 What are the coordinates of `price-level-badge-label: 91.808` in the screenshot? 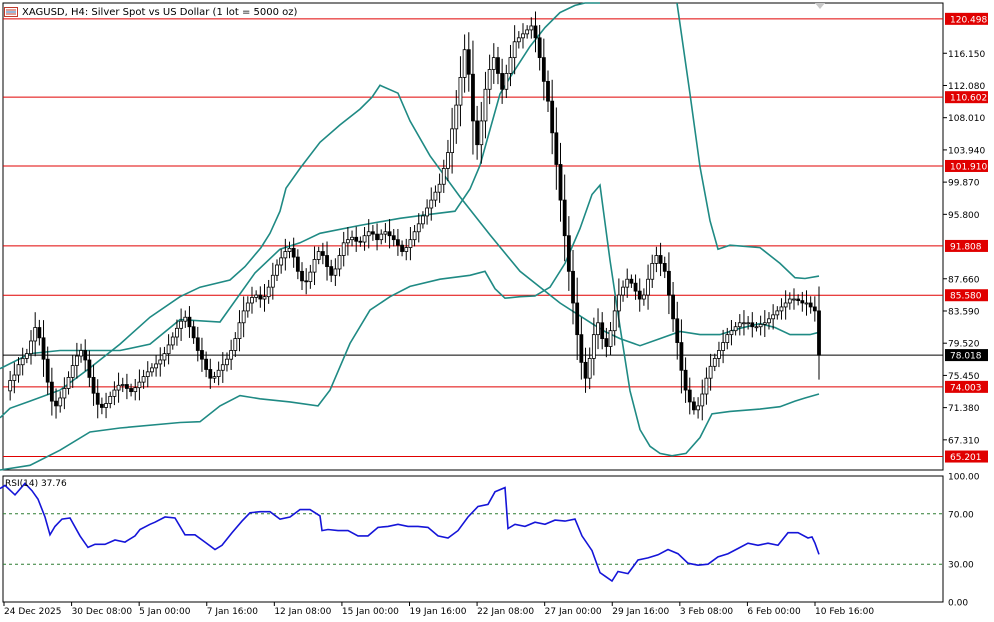 It's located at (966, 247).